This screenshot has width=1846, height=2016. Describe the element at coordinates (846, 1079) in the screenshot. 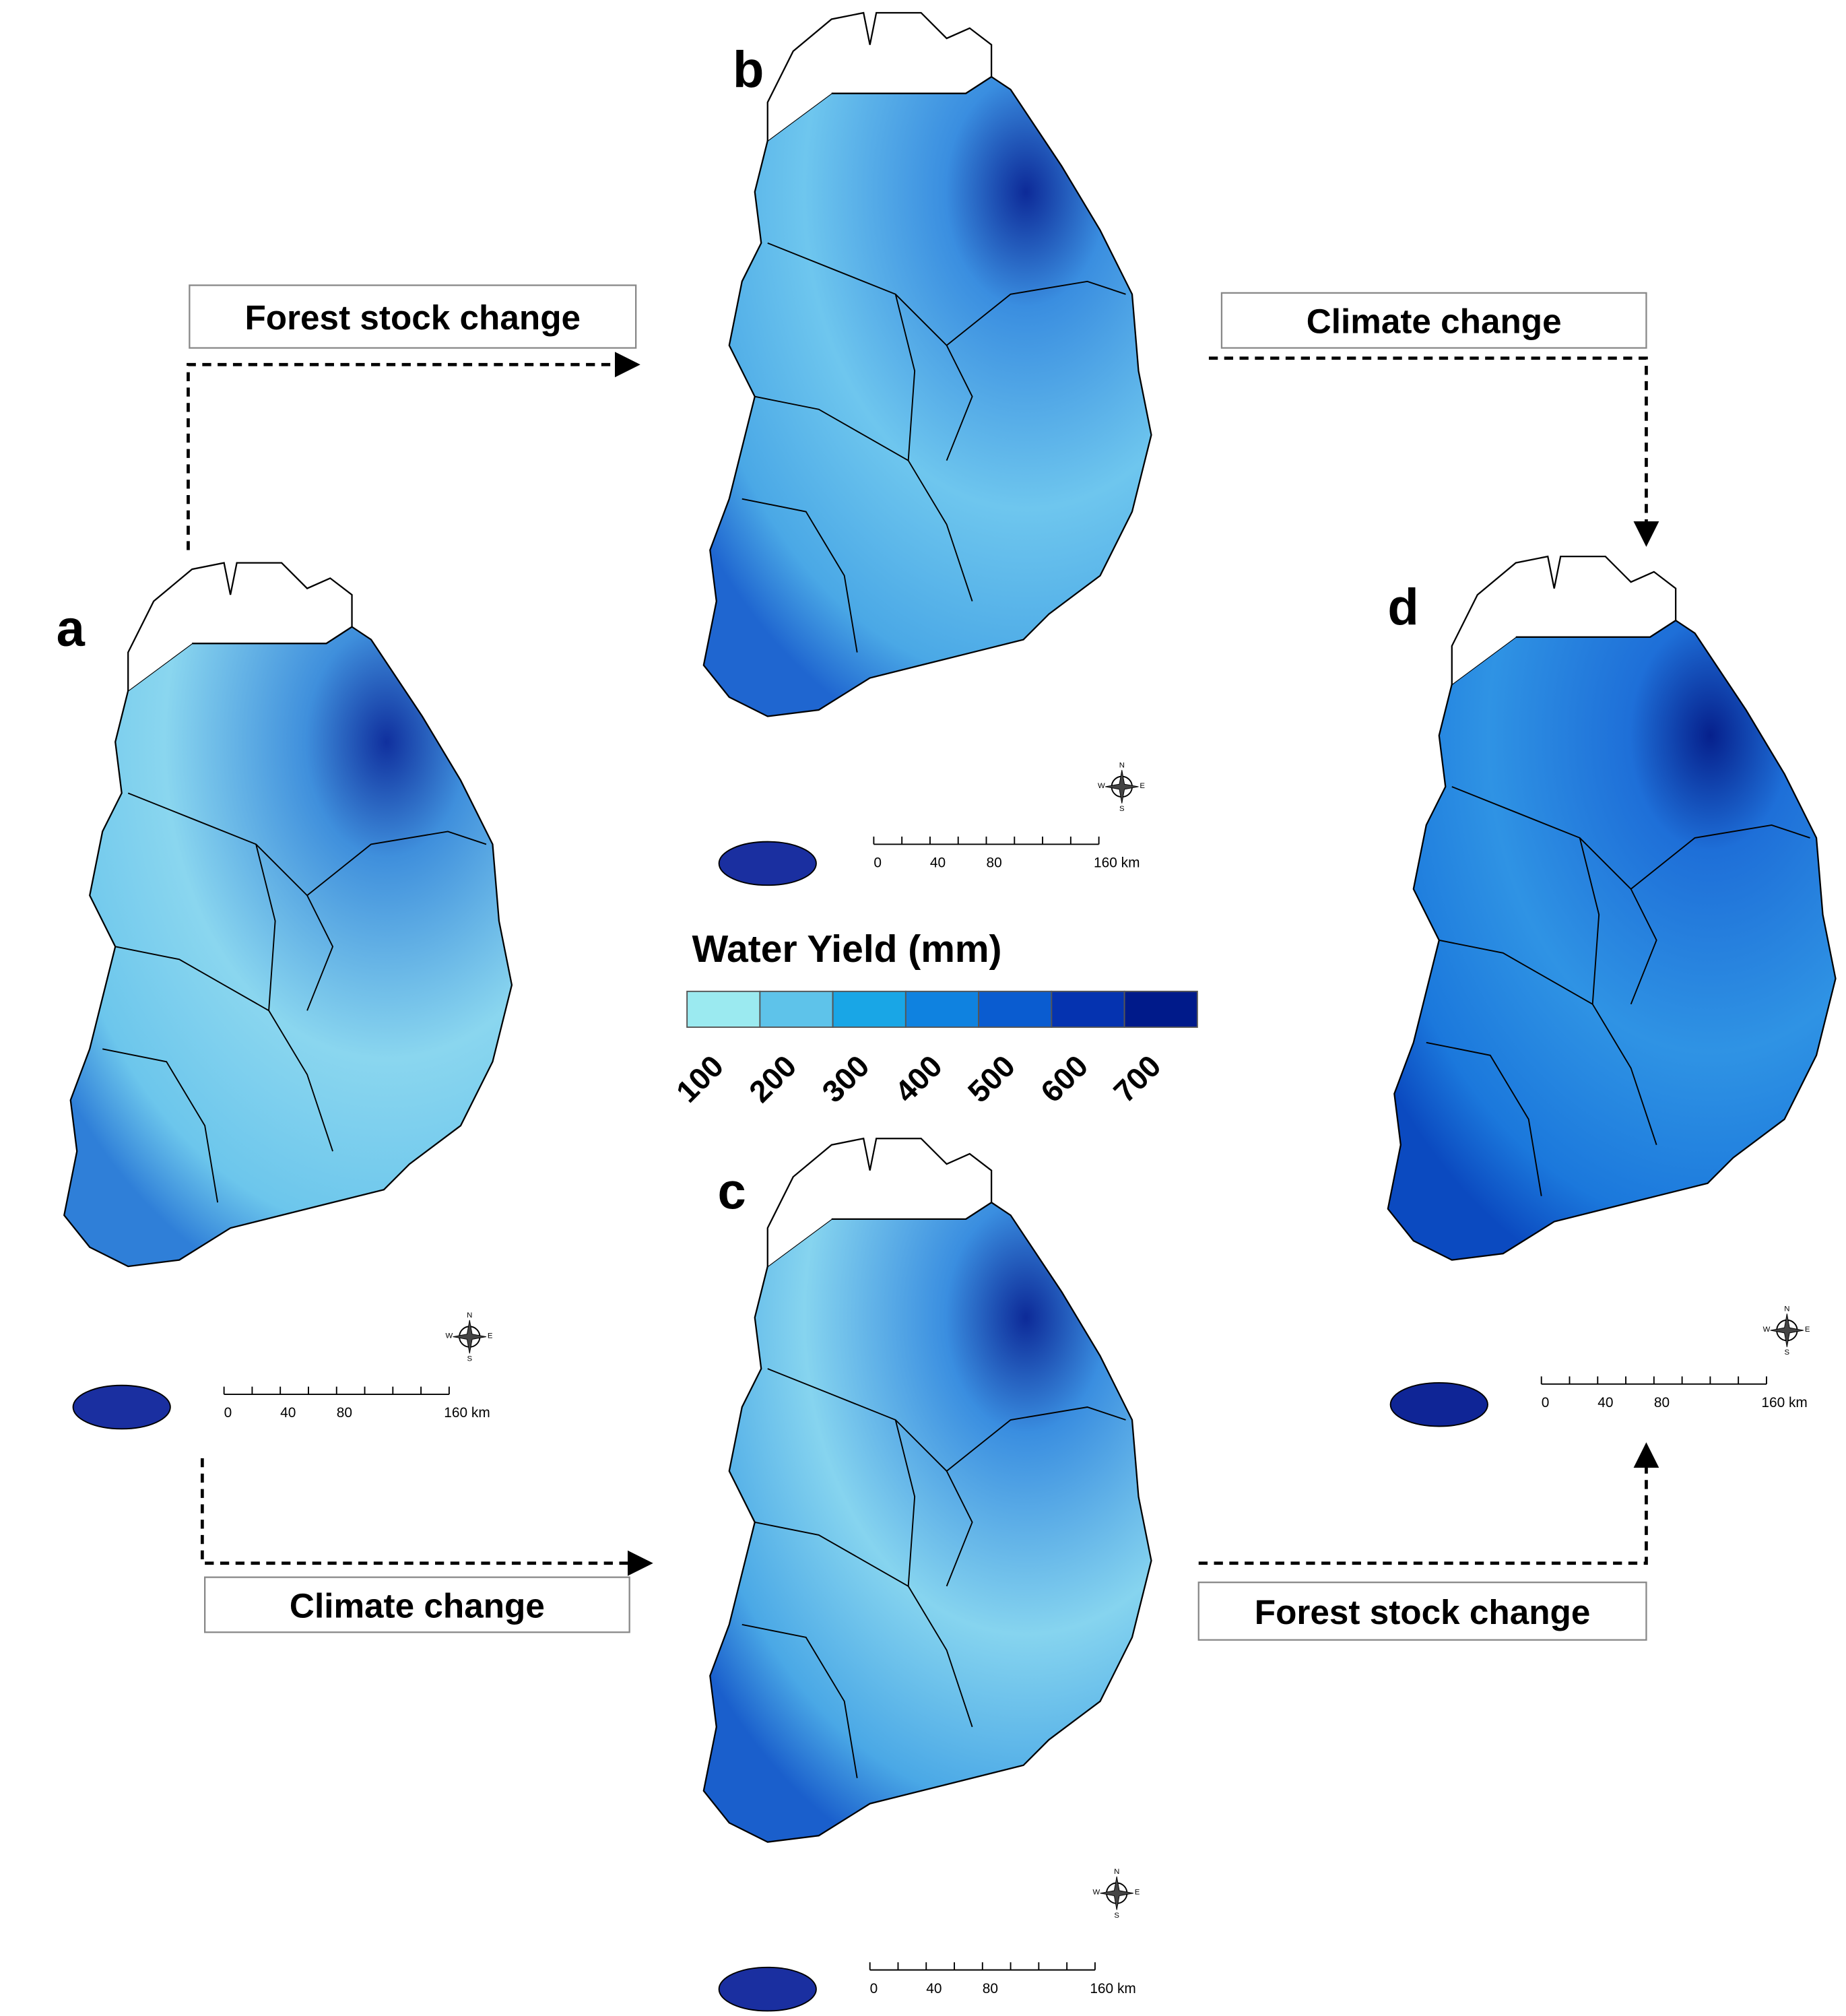

I see `legend-label: 300` at that location.